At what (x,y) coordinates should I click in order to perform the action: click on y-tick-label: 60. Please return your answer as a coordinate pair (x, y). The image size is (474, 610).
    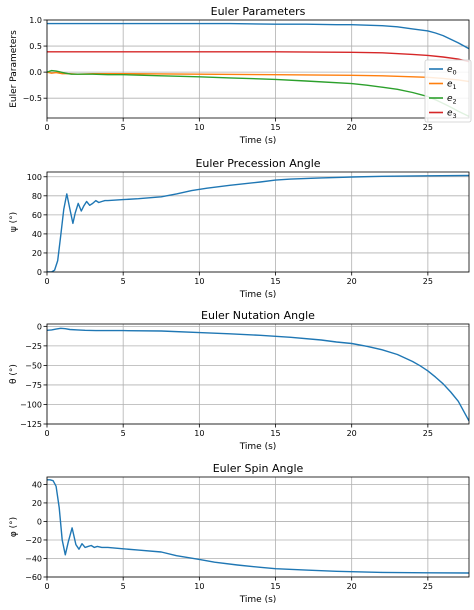
    Looking at the image, I should click on (37, 215).